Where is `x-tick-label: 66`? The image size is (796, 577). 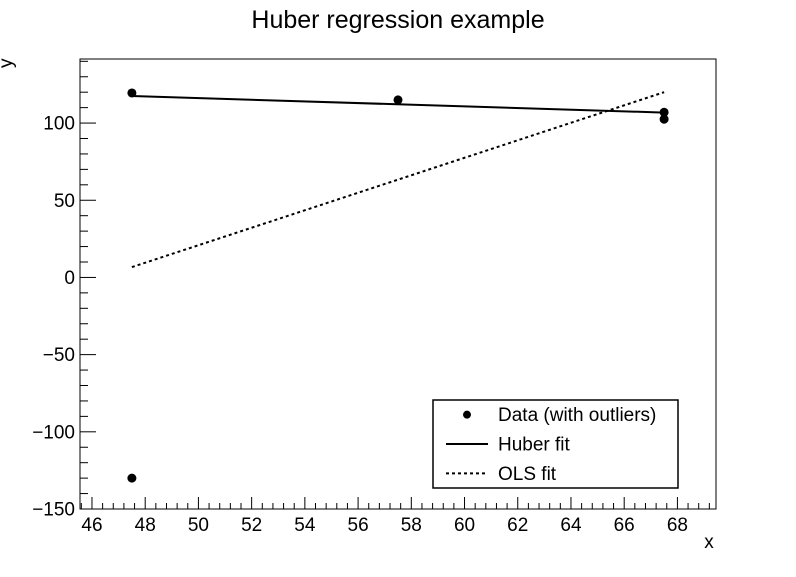
x-tick-label: 66 is located at coordinates (624, 525).